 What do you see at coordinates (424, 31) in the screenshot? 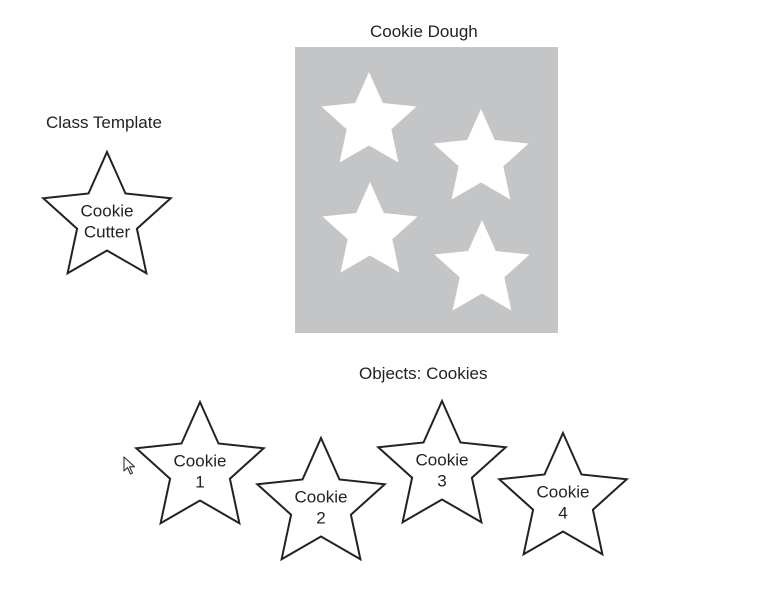
I see `cookie-dough-label: Cookie Dough` at bounding box center [424, 31].